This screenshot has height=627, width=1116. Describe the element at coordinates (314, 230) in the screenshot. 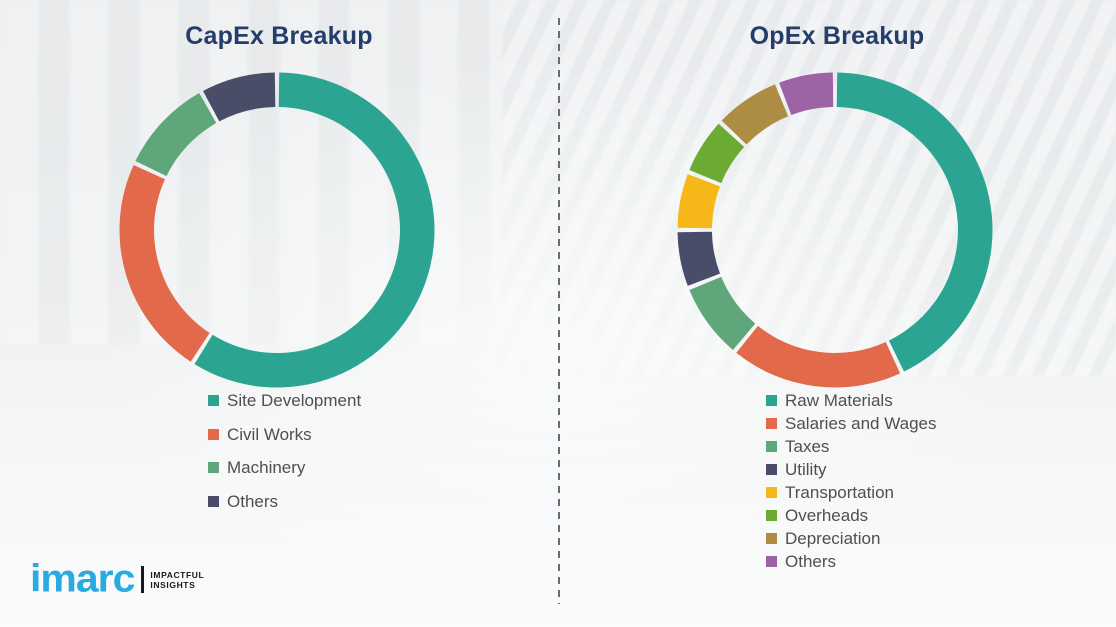

I see `capex-breakup-segment-site-development` at that location.